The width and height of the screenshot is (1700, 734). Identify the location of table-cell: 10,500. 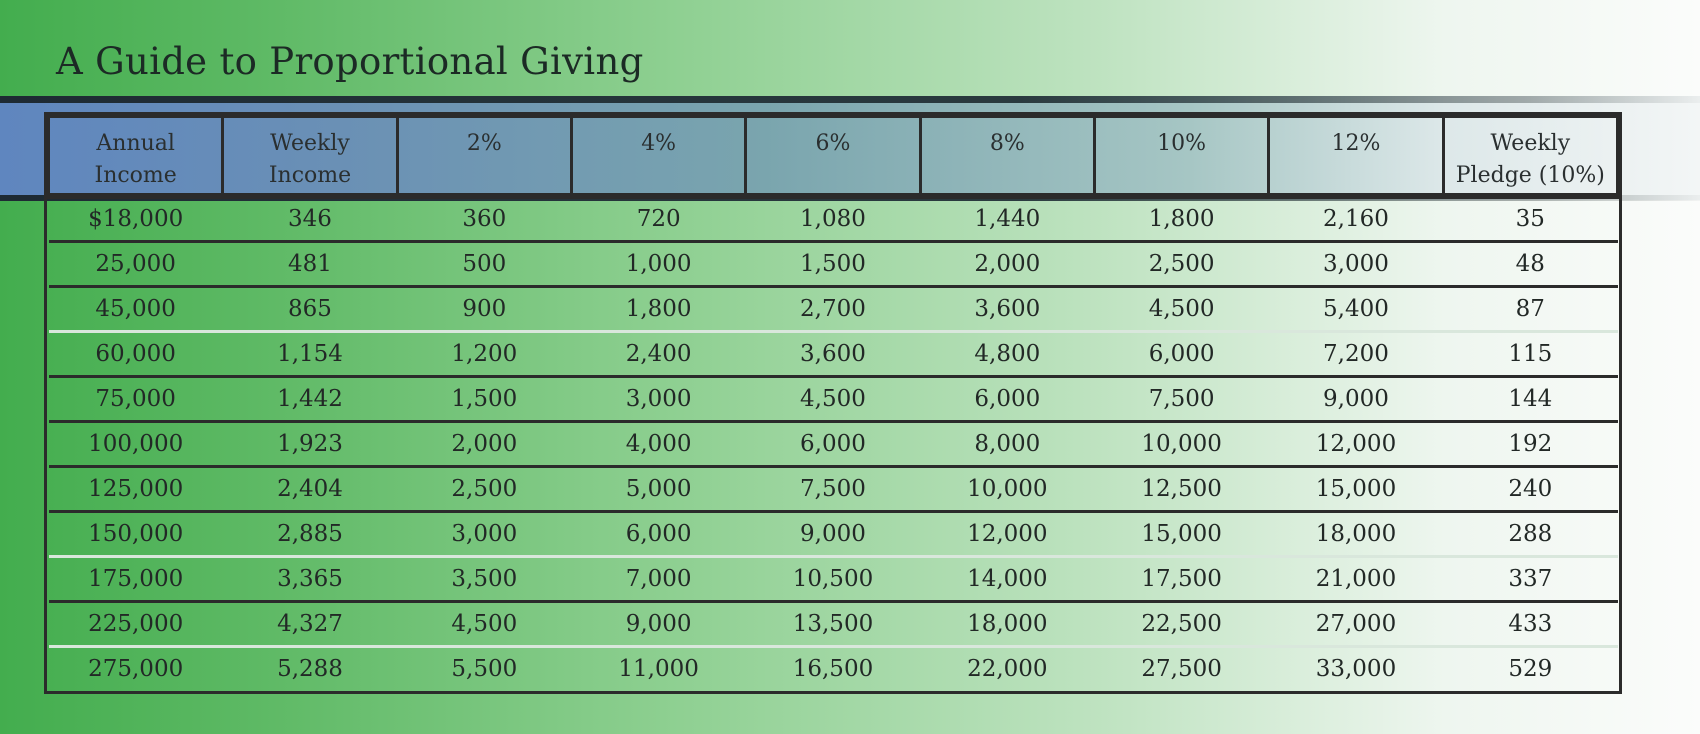
(833, 577).